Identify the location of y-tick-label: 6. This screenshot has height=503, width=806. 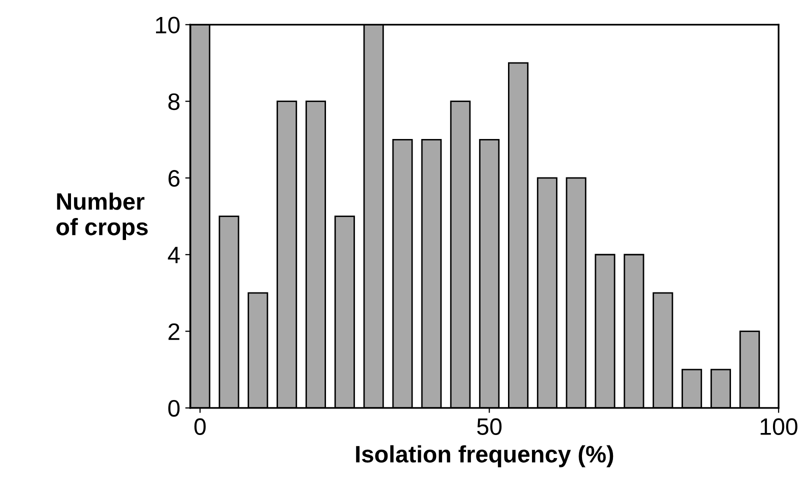
(174, 178).